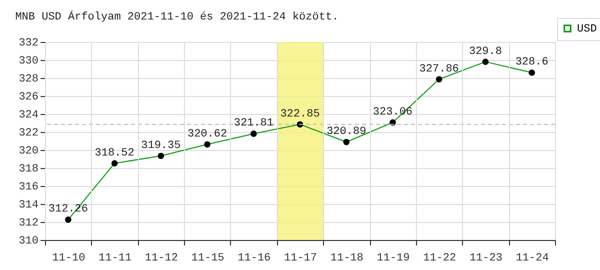 Image resolution: width=600 pixels, height=270 pixels. What do you see at coordinates (161, 258) in the screenshot?
I see `x-tick-label: 11-12` at bounding box center [161, 258].